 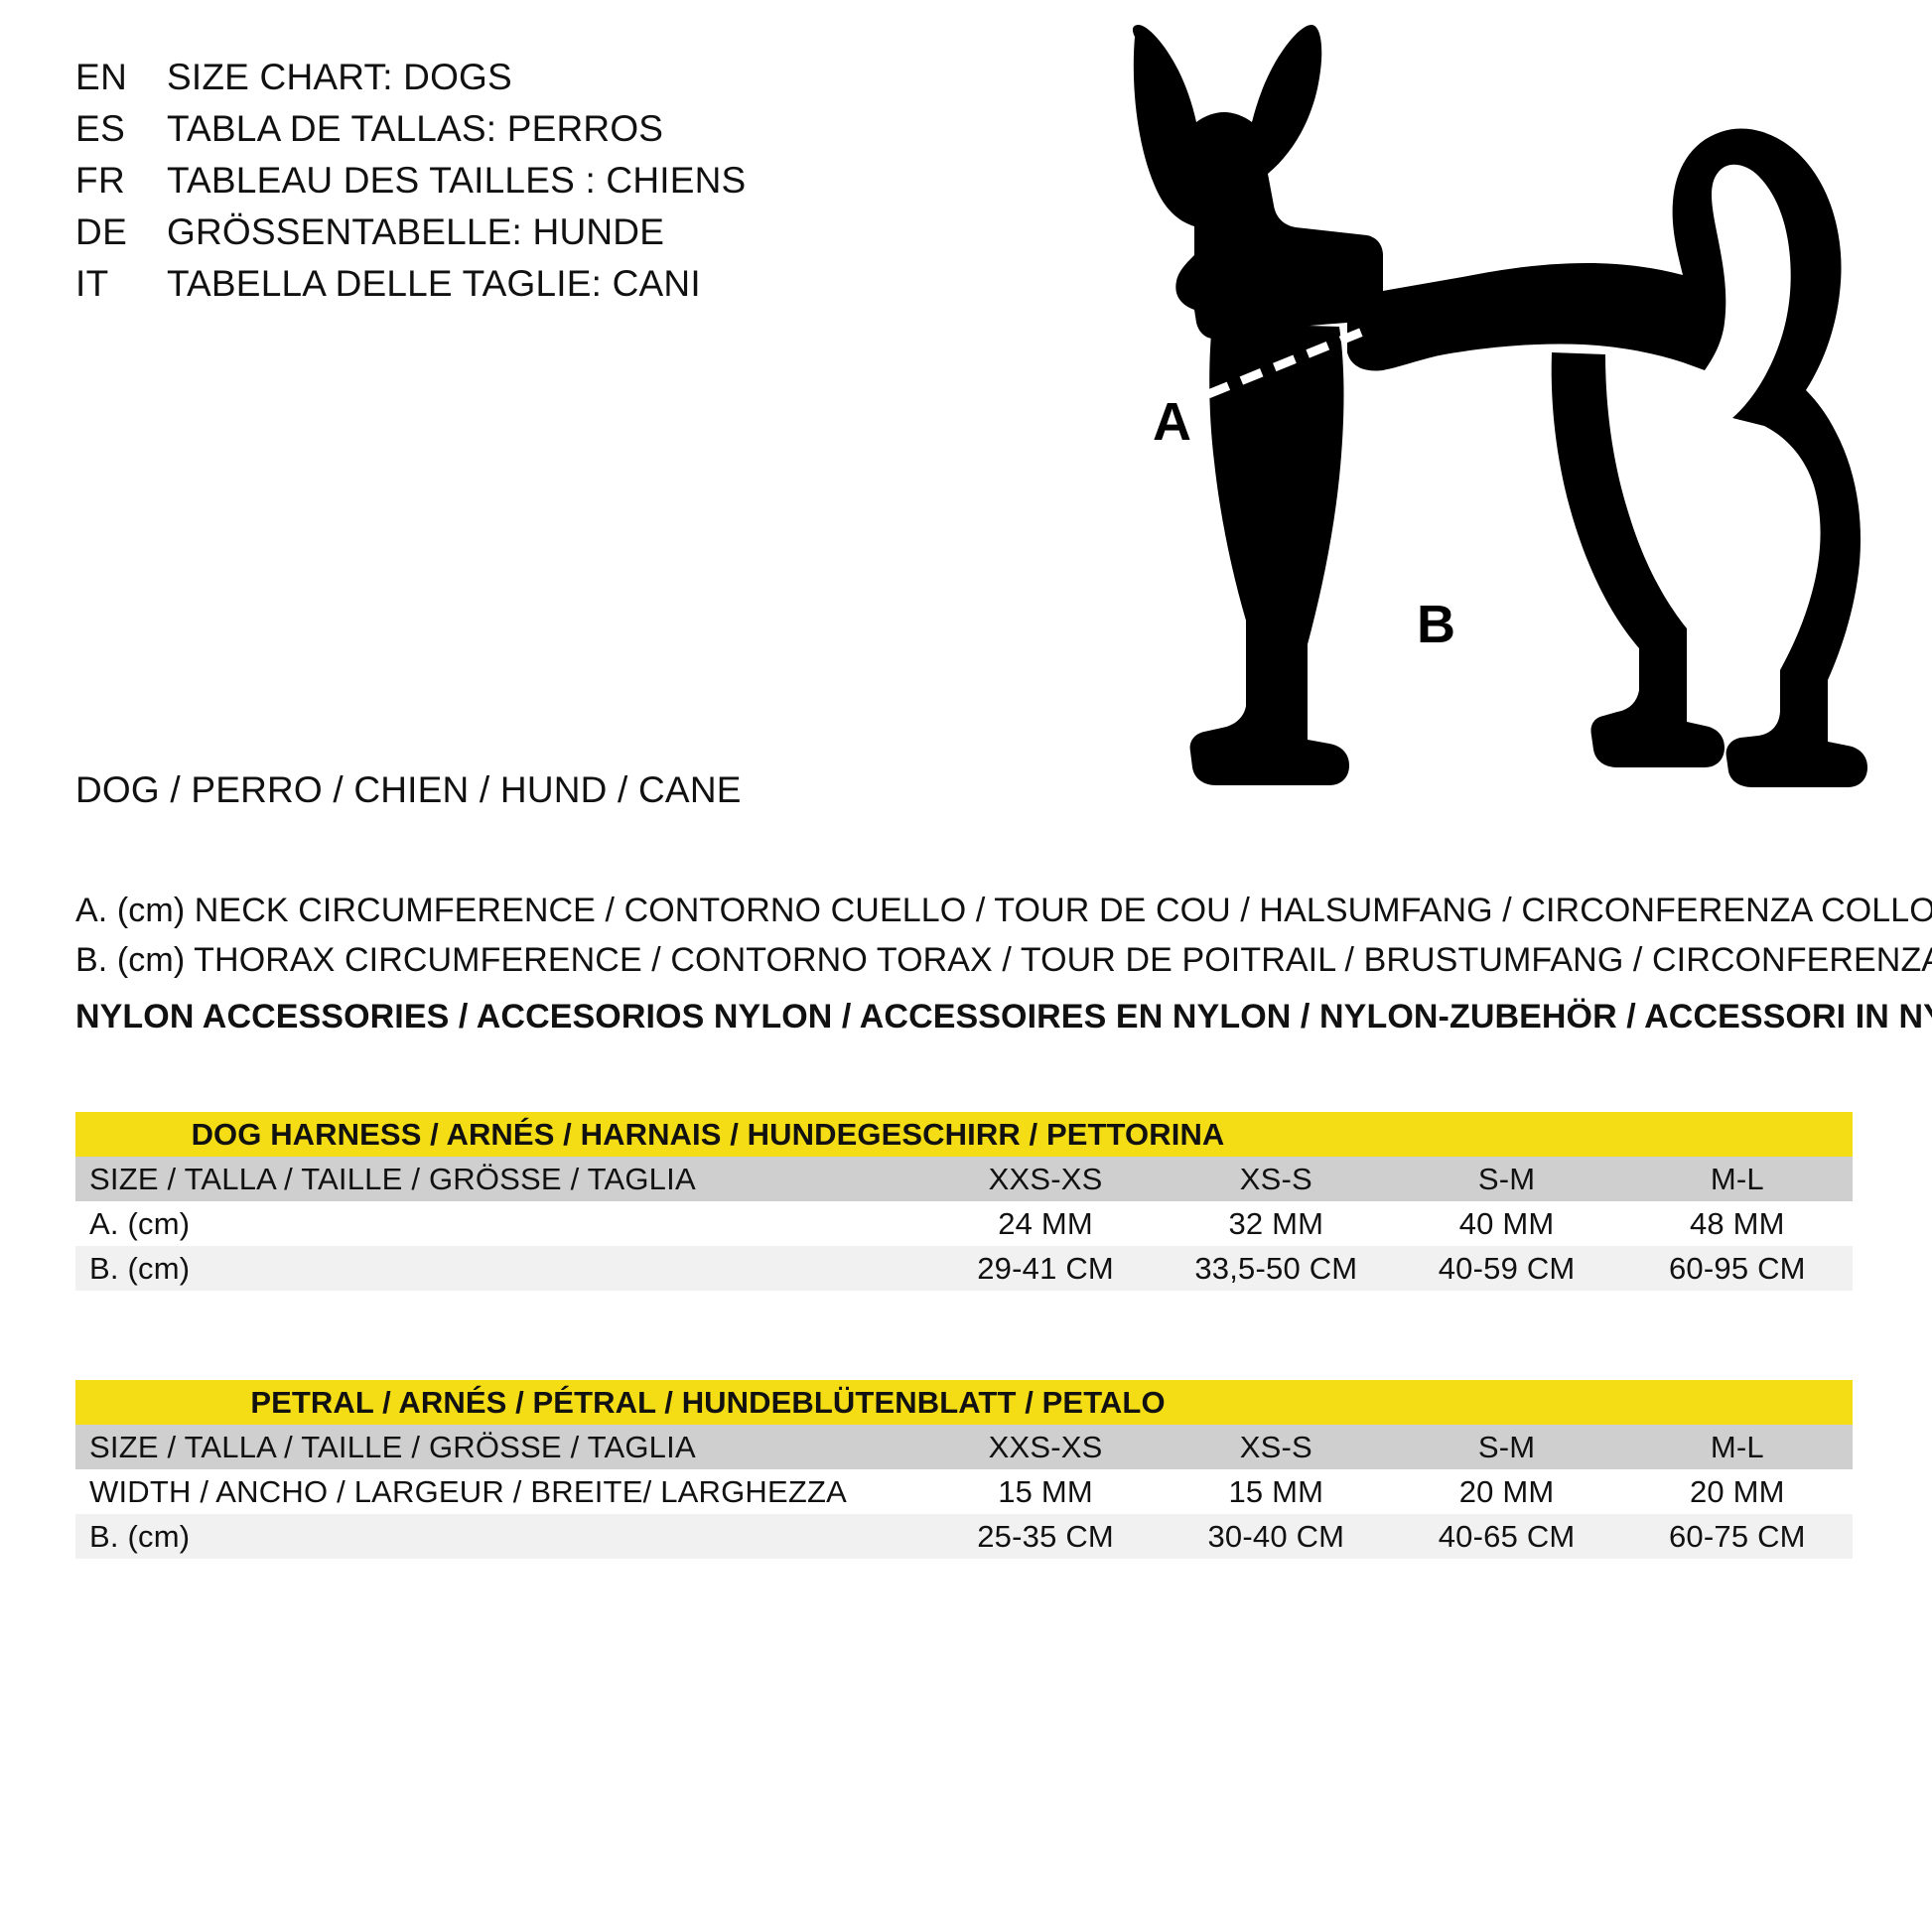 What do you see at coordinates (100, 180) in the screenshot?
I see `language-code-fr: FR` at bounding box center [100, 180].